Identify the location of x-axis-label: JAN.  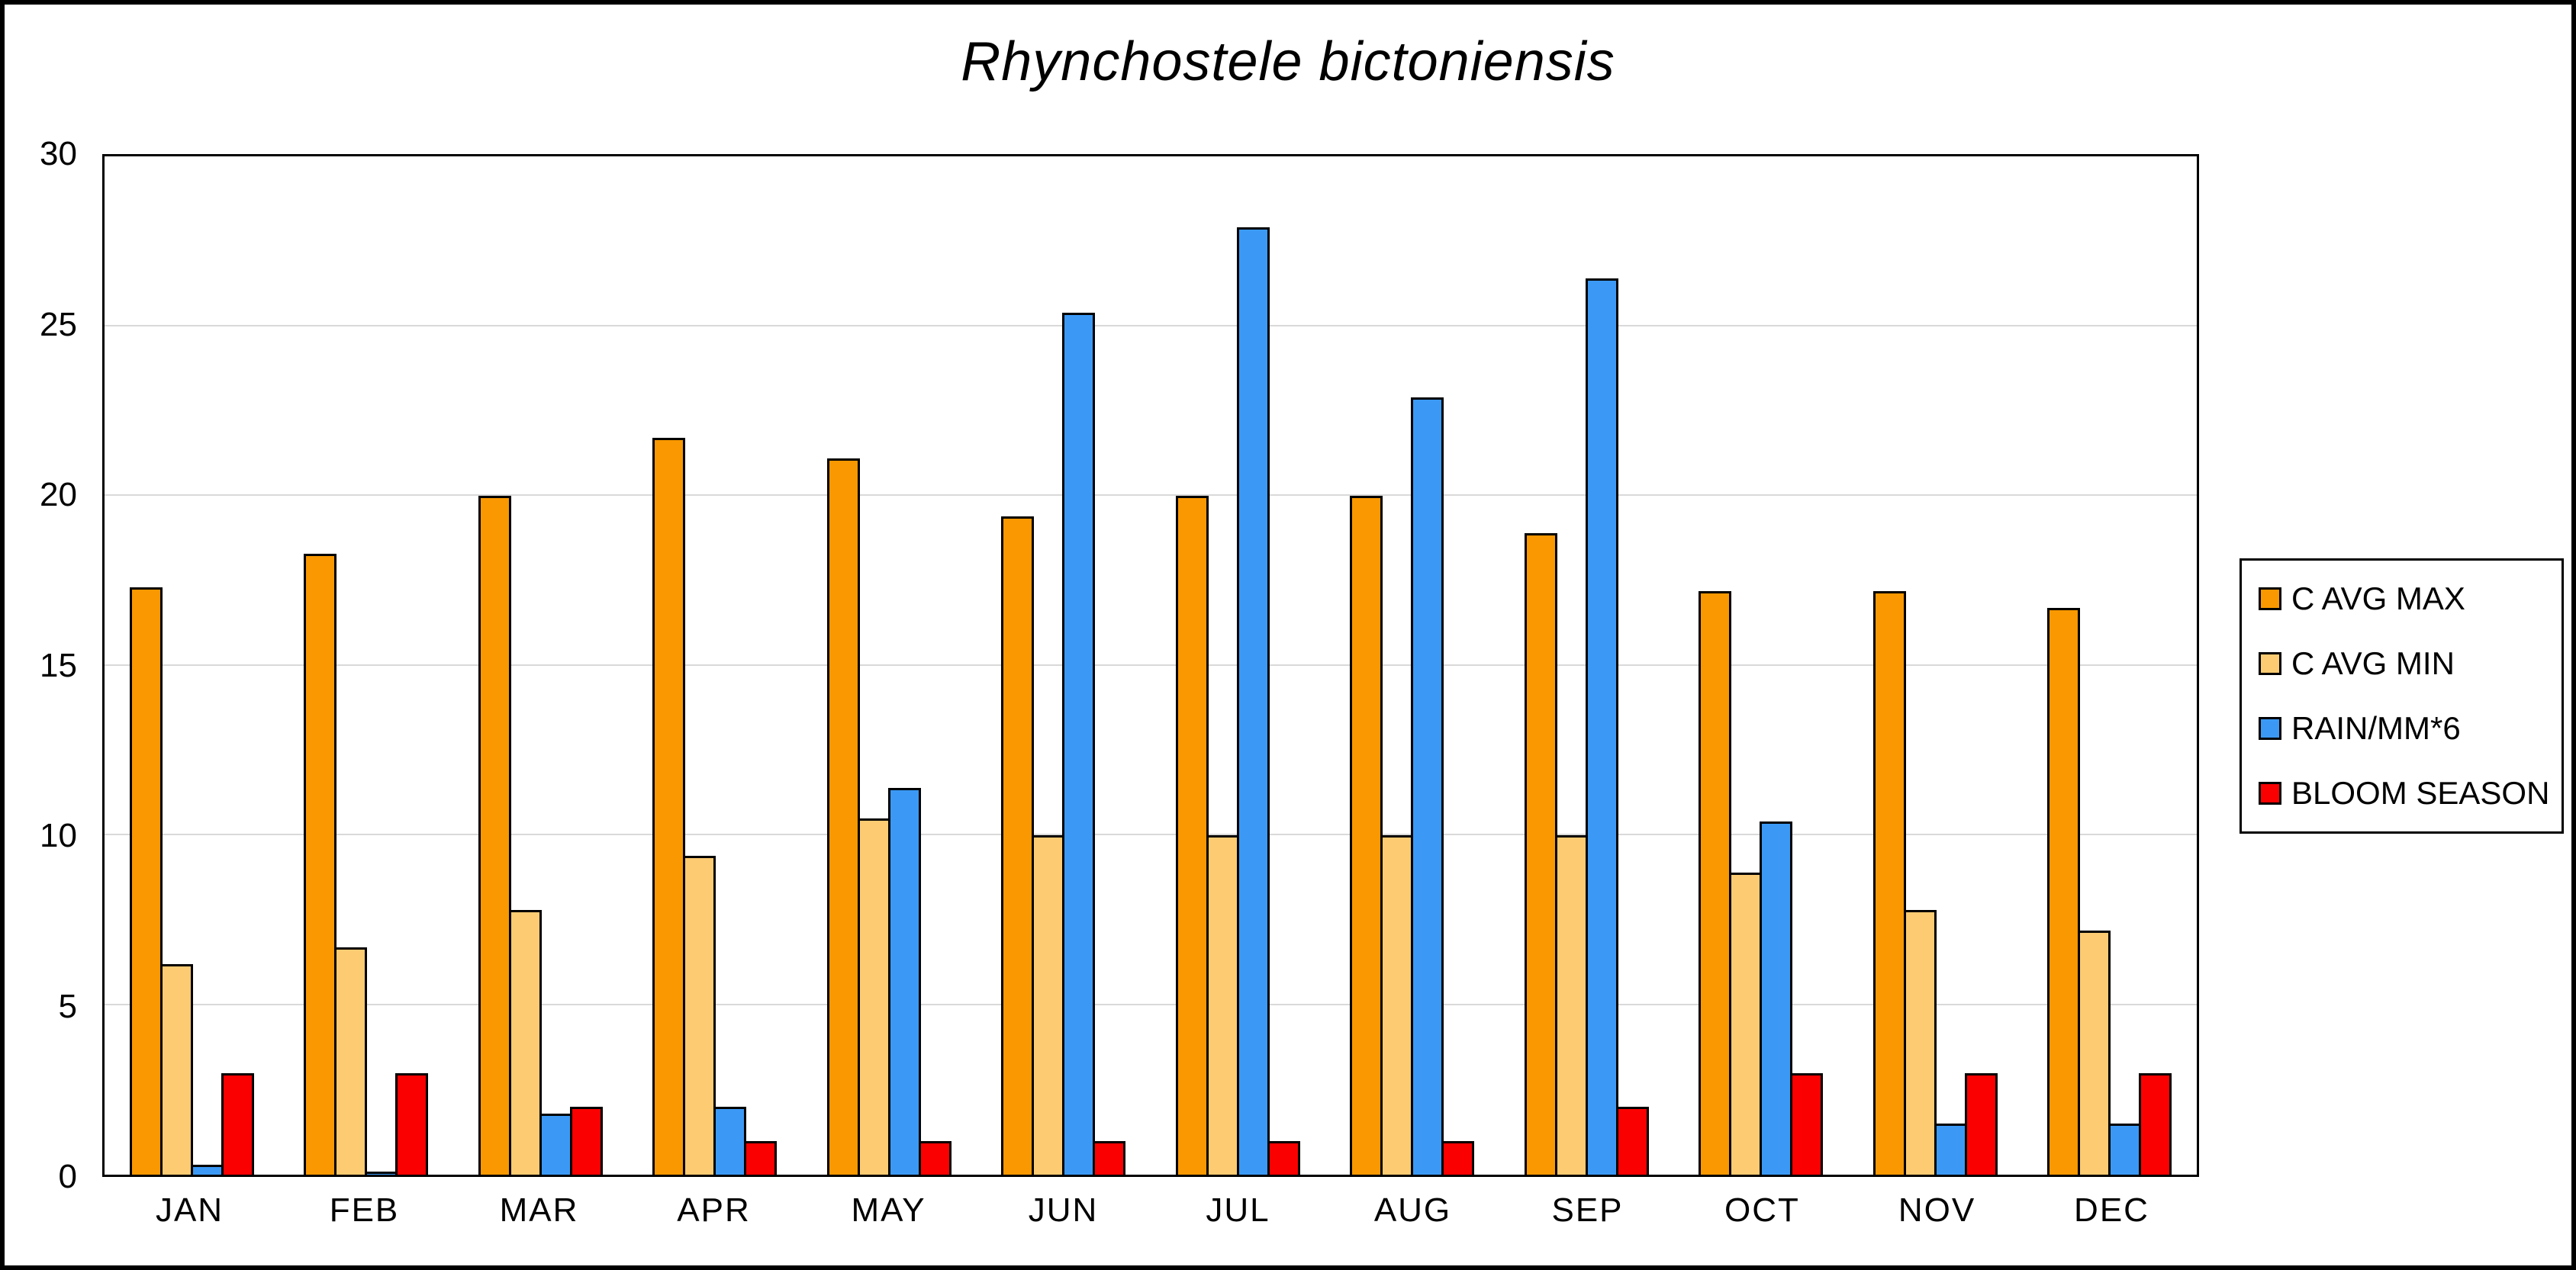
(189, 1210).